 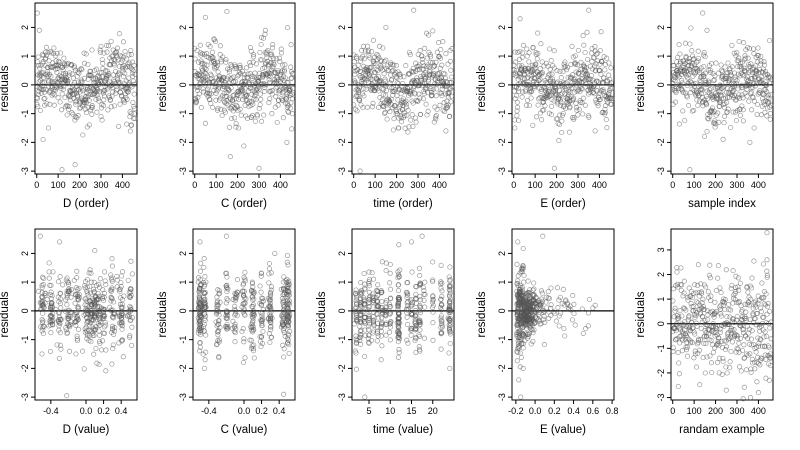 I want to click on x-tick-label: 200, so click(x=79, y=185).